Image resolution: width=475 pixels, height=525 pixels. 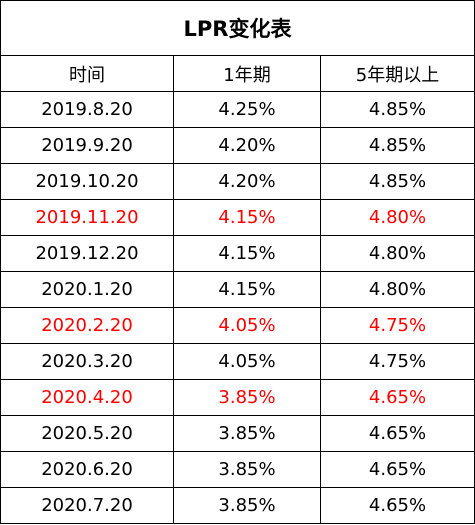 I want to click on table-row: 2020.1.20 4.15% 4.80%, so click(x=237, y=289).